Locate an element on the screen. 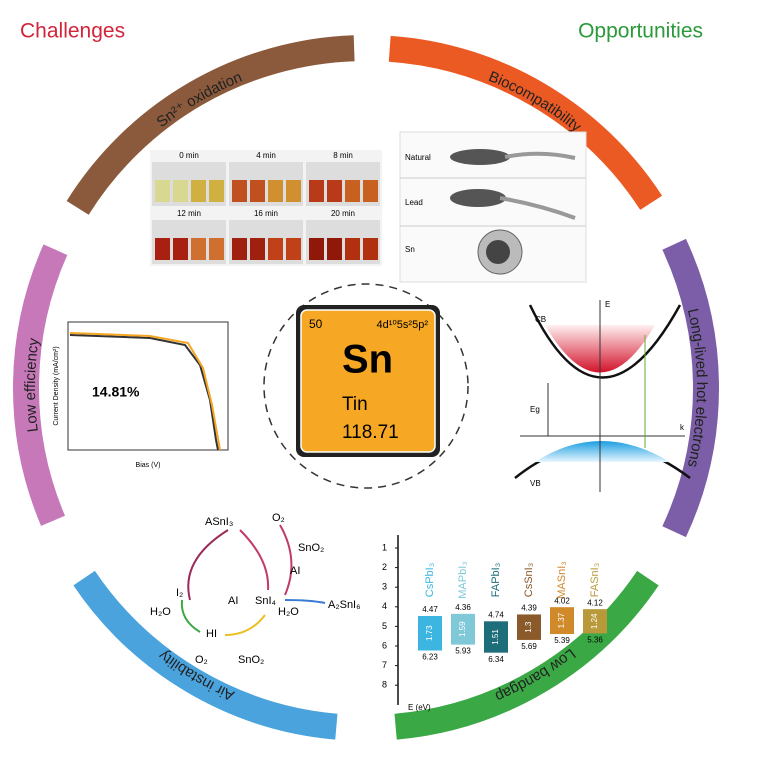 Image resolution: width=774 pixels, height=758 pixels. x-axis-label: Bias (V) is located at coordinates (148, 465).